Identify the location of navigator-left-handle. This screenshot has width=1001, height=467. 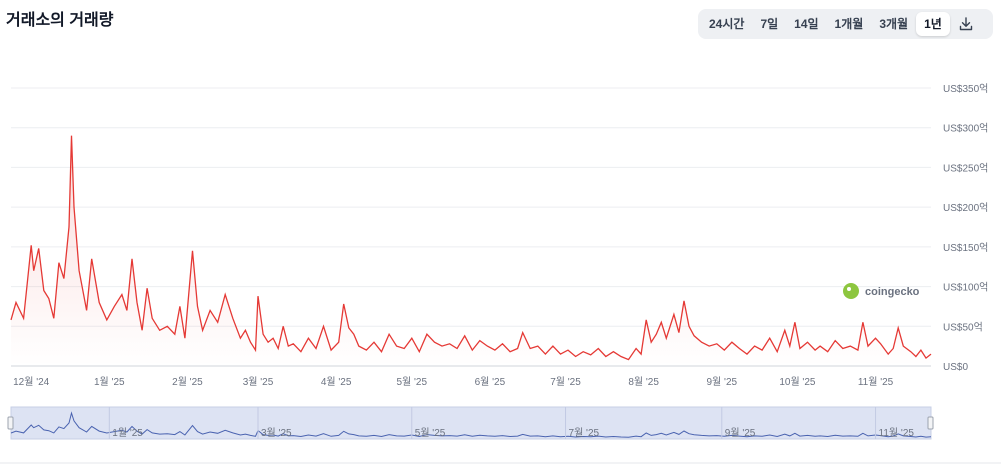
(10, 423).